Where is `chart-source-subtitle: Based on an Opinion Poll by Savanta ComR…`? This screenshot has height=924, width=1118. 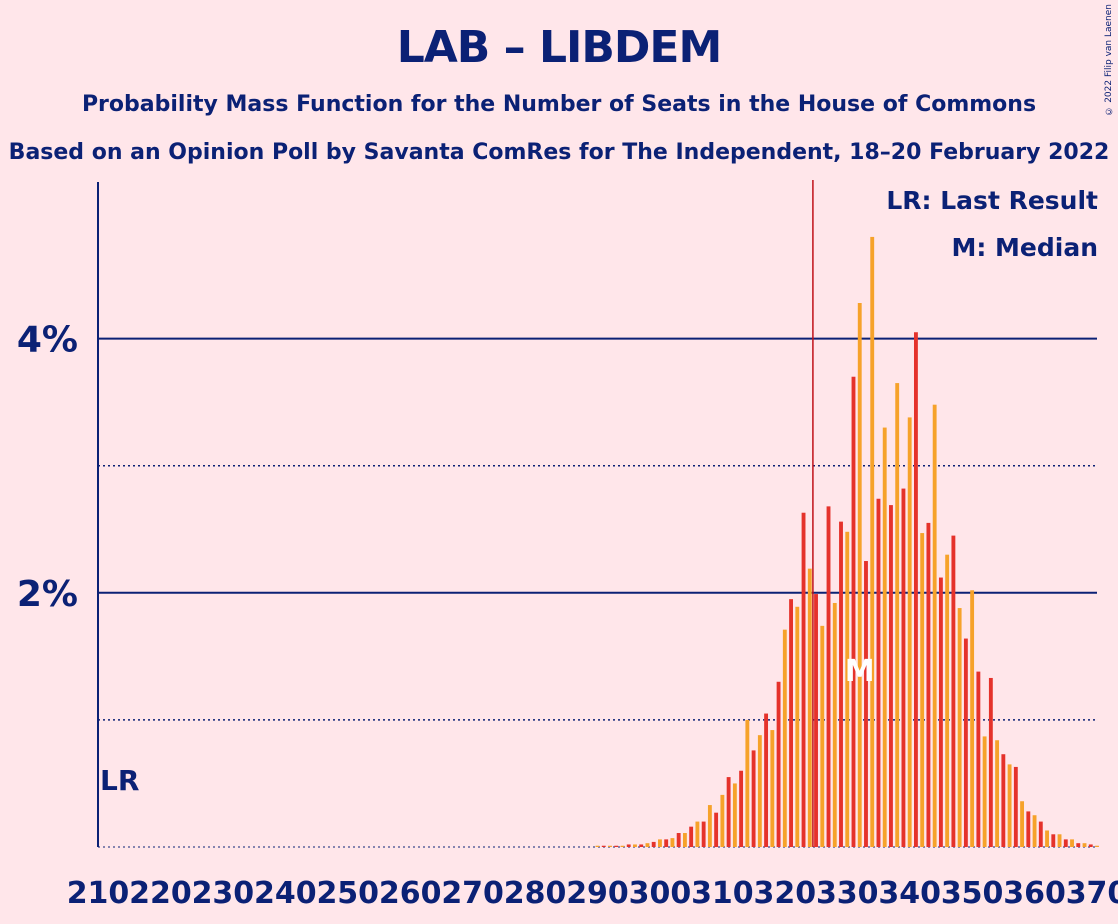
chart-source-subtitle: Based on an Opinion Poll by Savanta ComR… is located at coordinates (559, 152).